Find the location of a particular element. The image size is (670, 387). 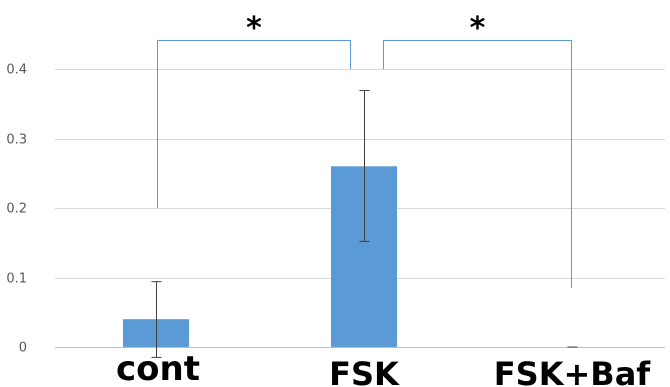

y-tick-label: 0.4 is located at coordinates (16, 70).